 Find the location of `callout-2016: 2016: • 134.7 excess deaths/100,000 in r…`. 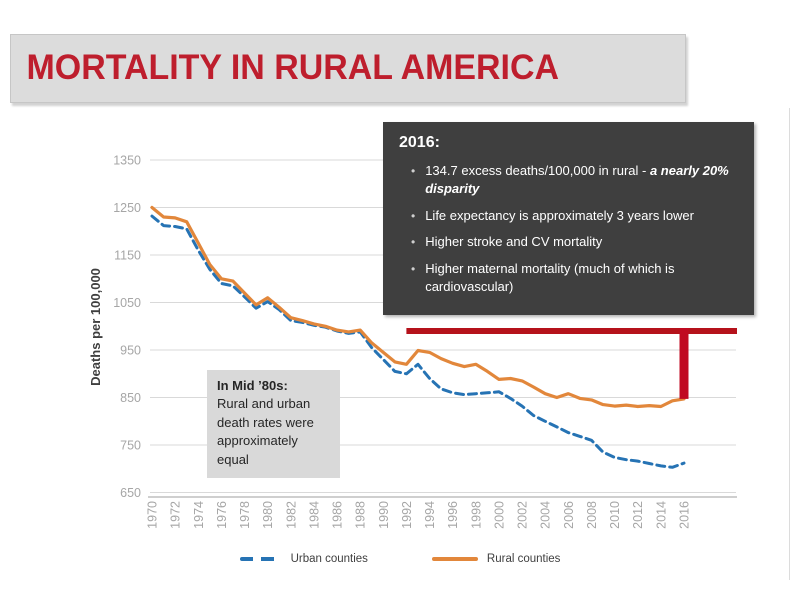

callout-2016: 2016: • 134.7 excess deaths/100,000 in r… is located at coordinates (568, 218).